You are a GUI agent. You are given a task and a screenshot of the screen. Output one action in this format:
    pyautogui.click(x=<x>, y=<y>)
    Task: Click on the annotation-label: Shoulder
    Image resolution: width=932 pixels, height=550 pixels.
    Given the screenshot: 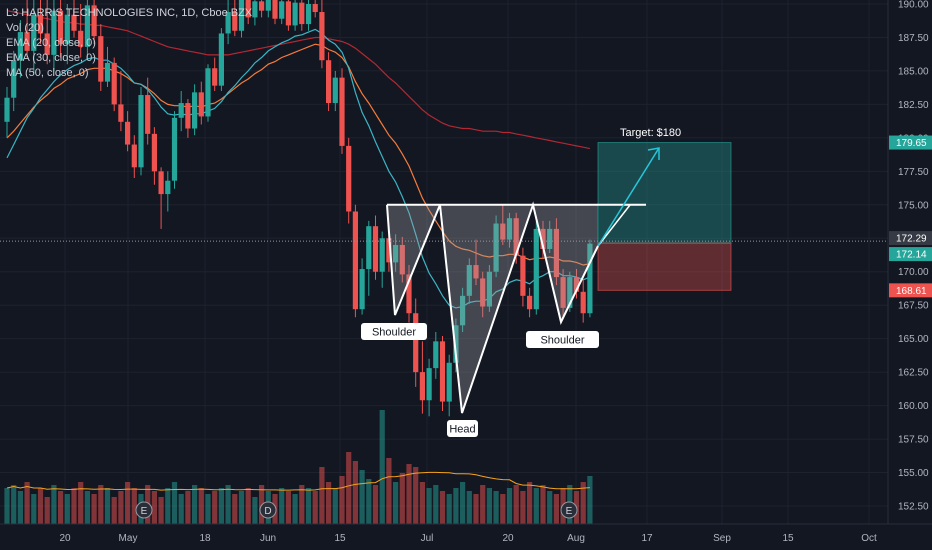 What is the action you would take?
    pyautogui.click(x=394, y=333)
    